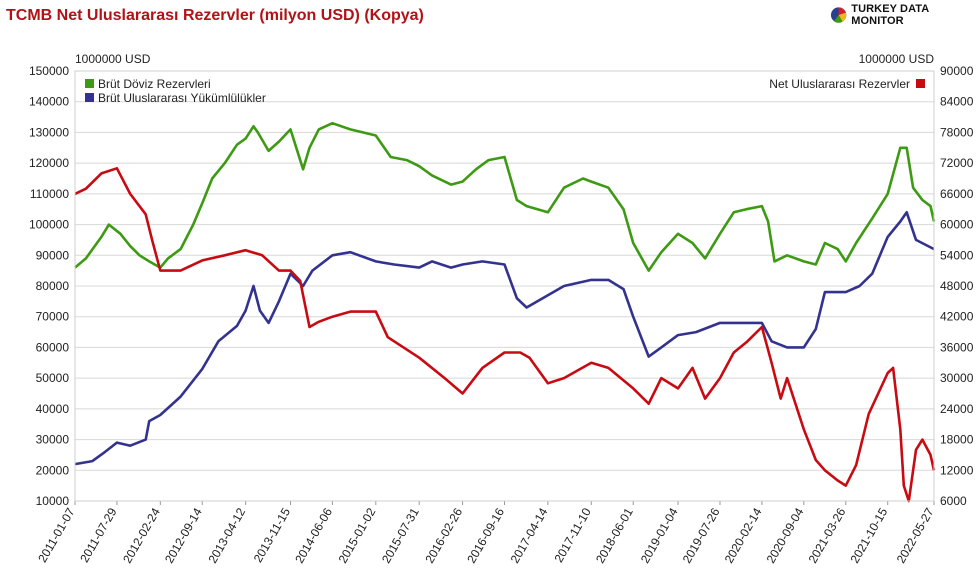 The width and height of the screenshot is (979, 570). Describe the element at coordinates (53, 501) in the screenshot. I see `left-tick-label: 10000` at that location.